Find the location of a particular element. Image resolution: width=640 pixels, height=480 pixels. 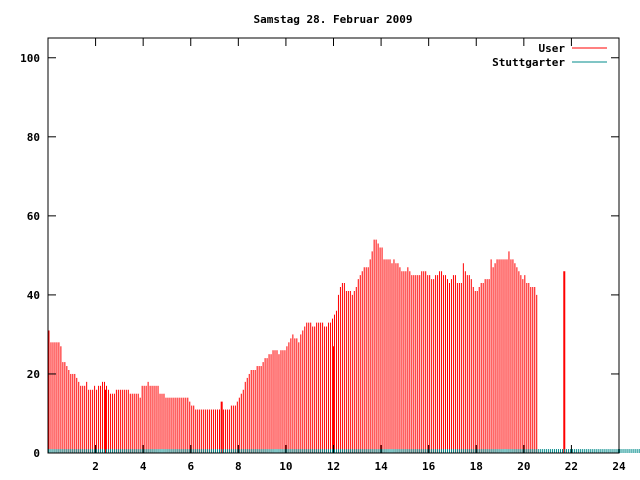

legend-label-user: User is located at coordinates (552, 48).